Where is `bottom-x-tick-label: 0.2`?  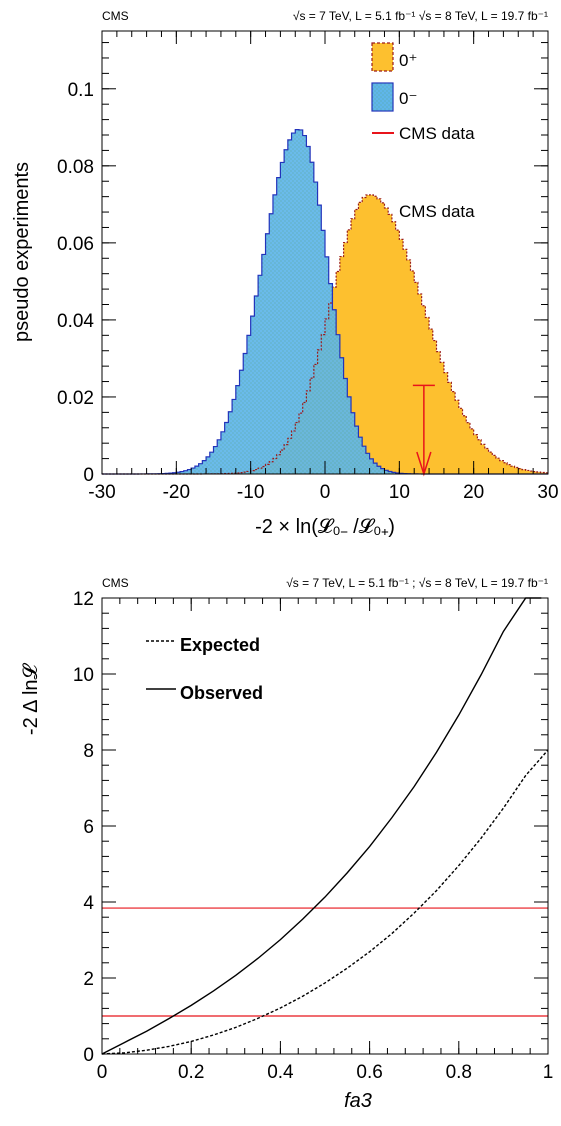 bottom-x-tick-label: 0.2 is located at coordinates (191, 1072).